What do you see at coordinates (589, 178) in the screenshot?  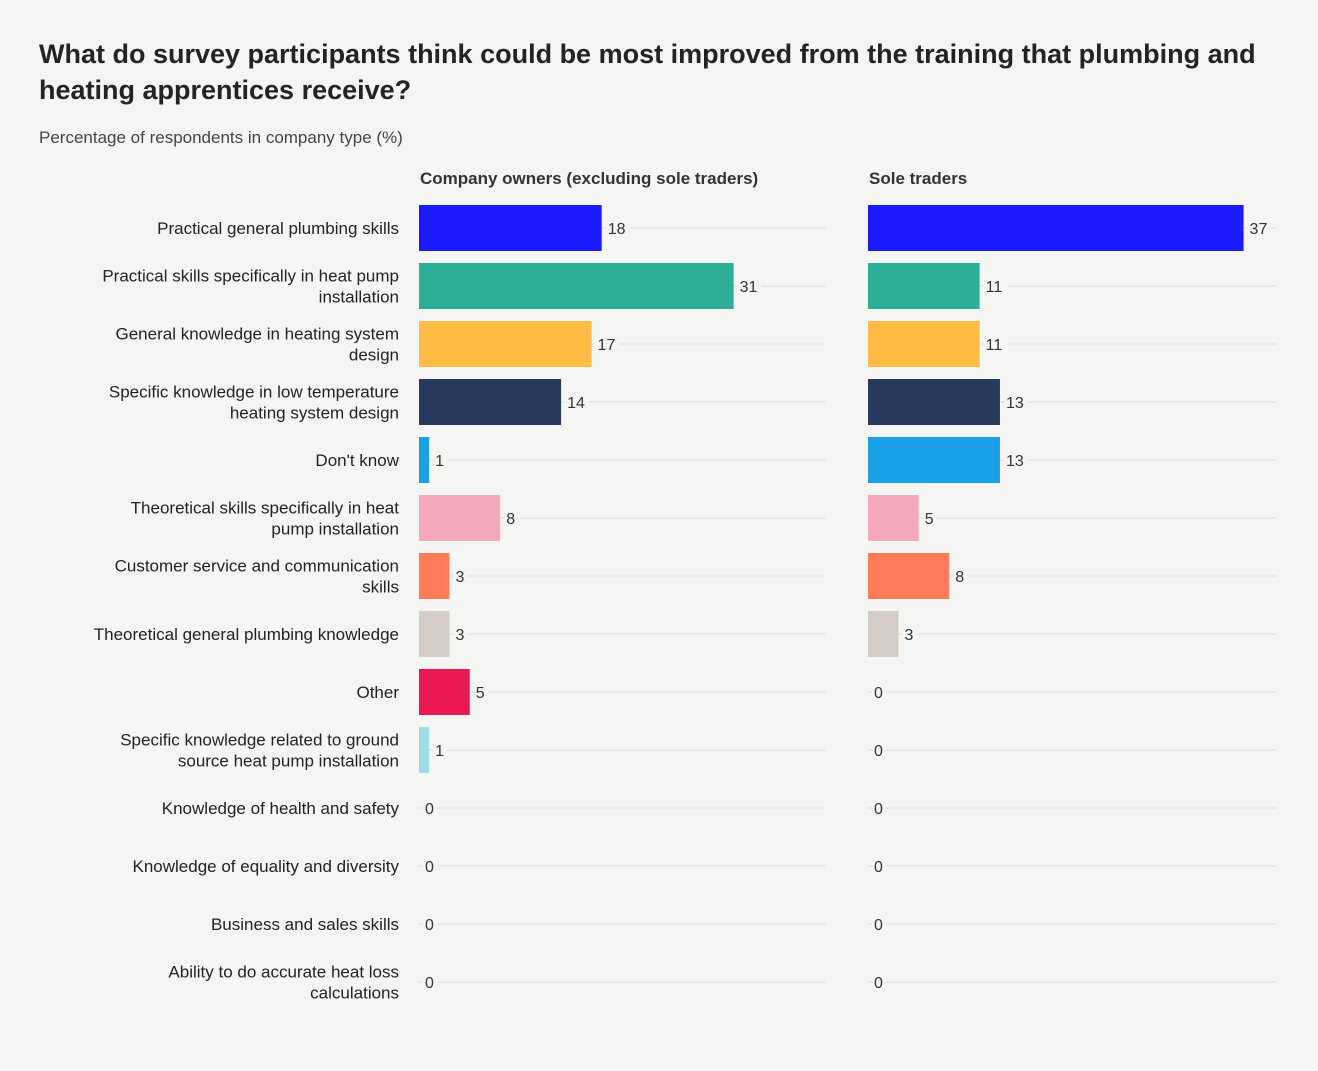 I see `panel-header-0: Company owners (excluding sole traders)` at bounding box center [589, 178].